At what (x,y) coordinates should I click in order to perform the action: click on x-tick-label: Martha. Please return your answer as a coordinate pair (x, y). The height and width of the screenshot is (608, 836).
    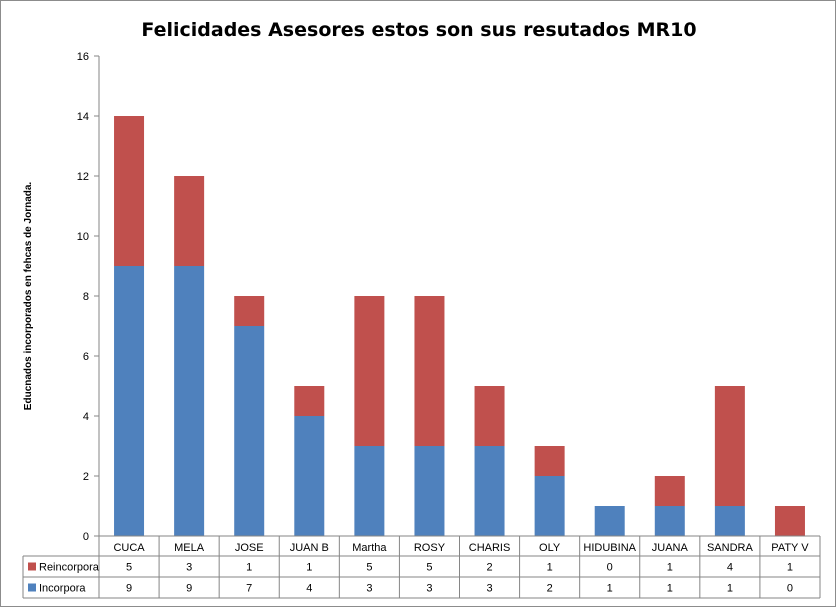
    Looking at the image, I should click on (369, 548).